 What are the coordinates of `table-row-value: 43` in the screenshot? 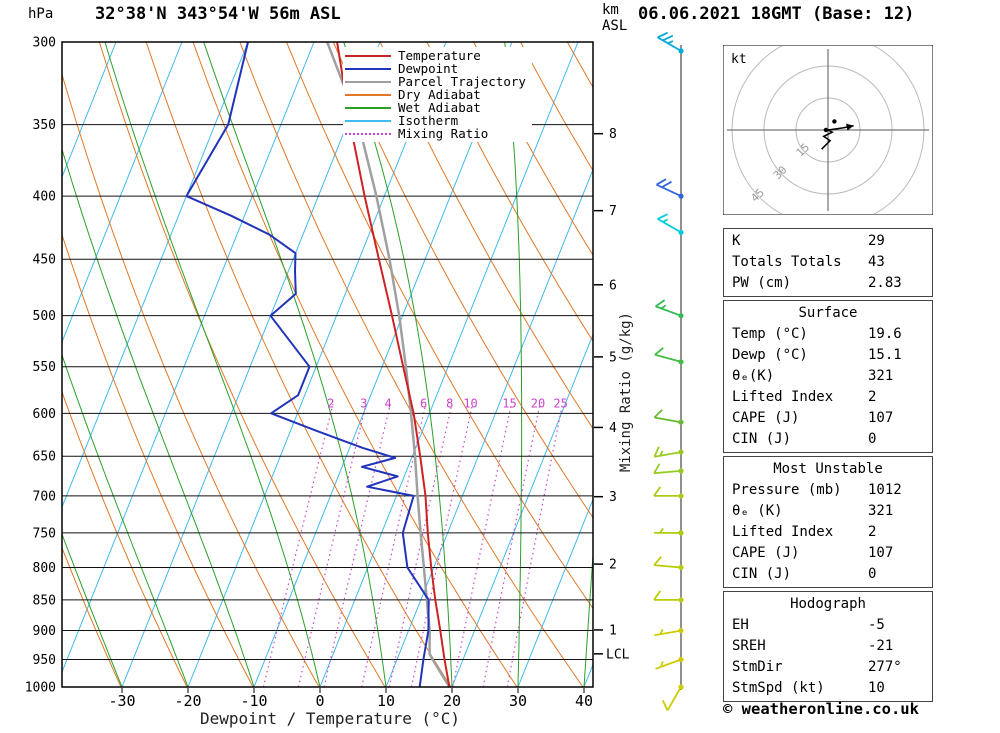 It's located at (876, 262).